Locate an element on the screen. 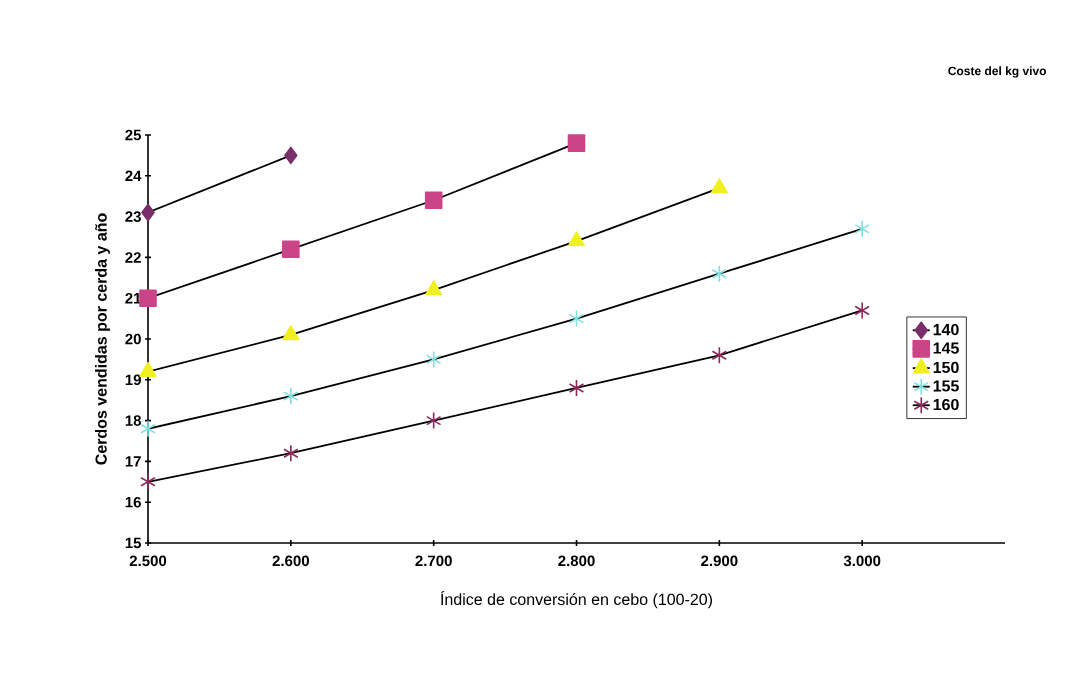 The width and height of the screenshot is (1089, 675). x-tick-label: 2.500 is located at coordinates (148, 561).